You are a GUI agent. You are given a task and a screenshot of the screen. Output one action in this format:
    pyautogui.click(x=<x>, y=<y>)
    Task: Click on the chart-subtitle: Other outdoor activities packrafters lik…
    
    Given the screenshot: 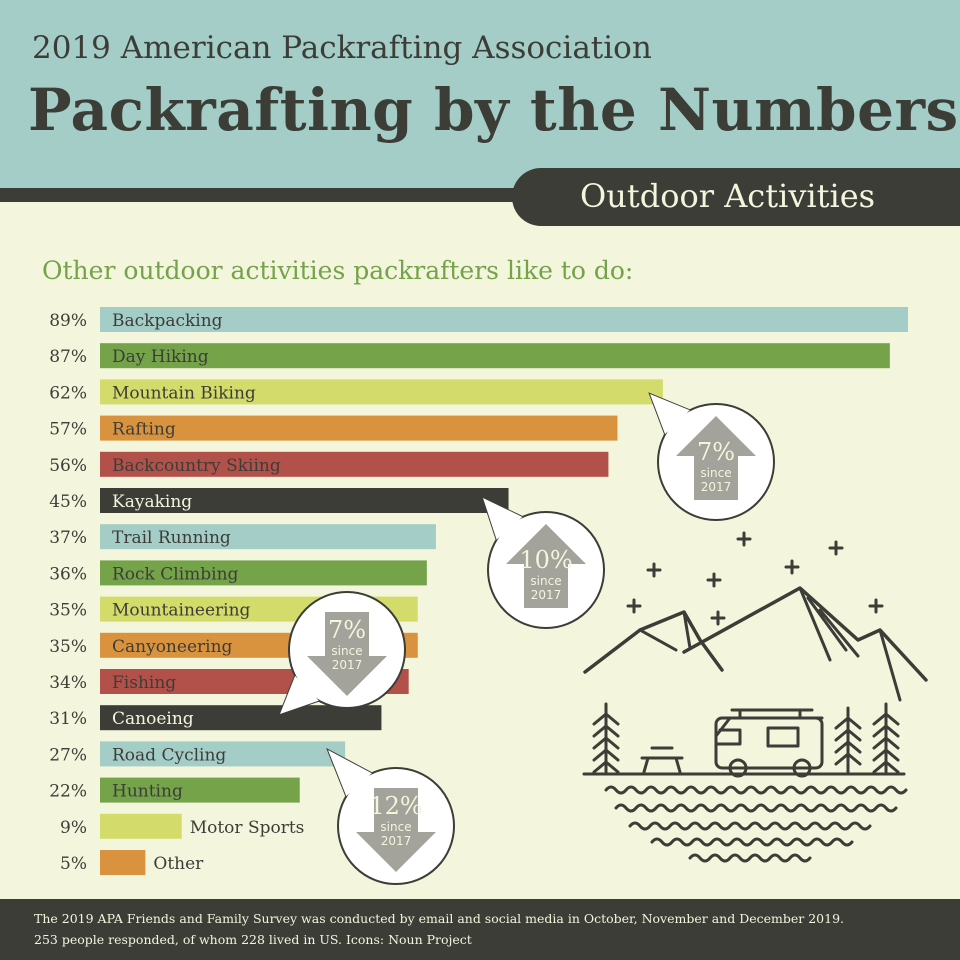 What is the action you would take?
    pyautogui.click(x=338, y=270)
    